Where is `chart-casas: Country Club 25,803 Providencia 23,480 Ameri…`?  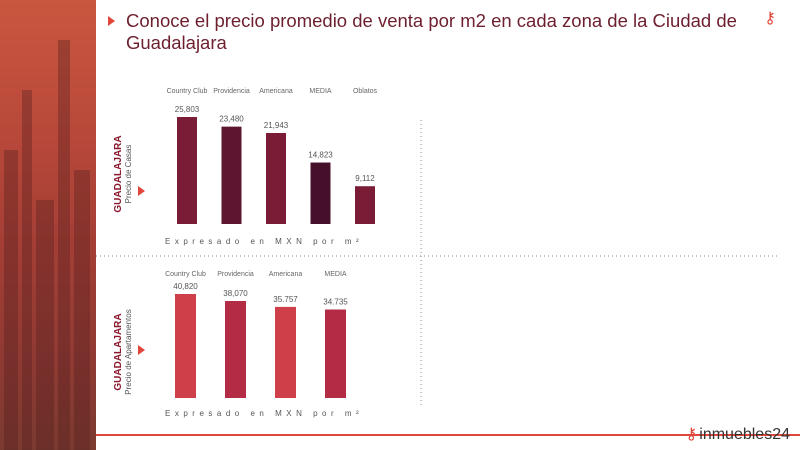
chart-casas: Country Club 25,803 Providencia 23,480 Ameri… is located at coordinates (245, 167).